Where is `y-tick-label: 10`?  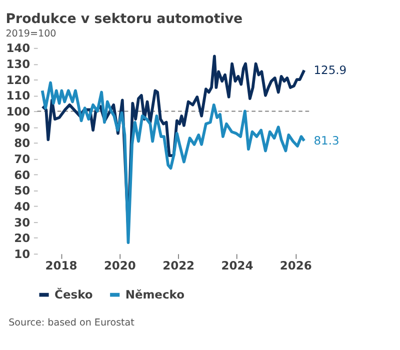
y-tick-label: 10 is located at coordinates (22, 253).